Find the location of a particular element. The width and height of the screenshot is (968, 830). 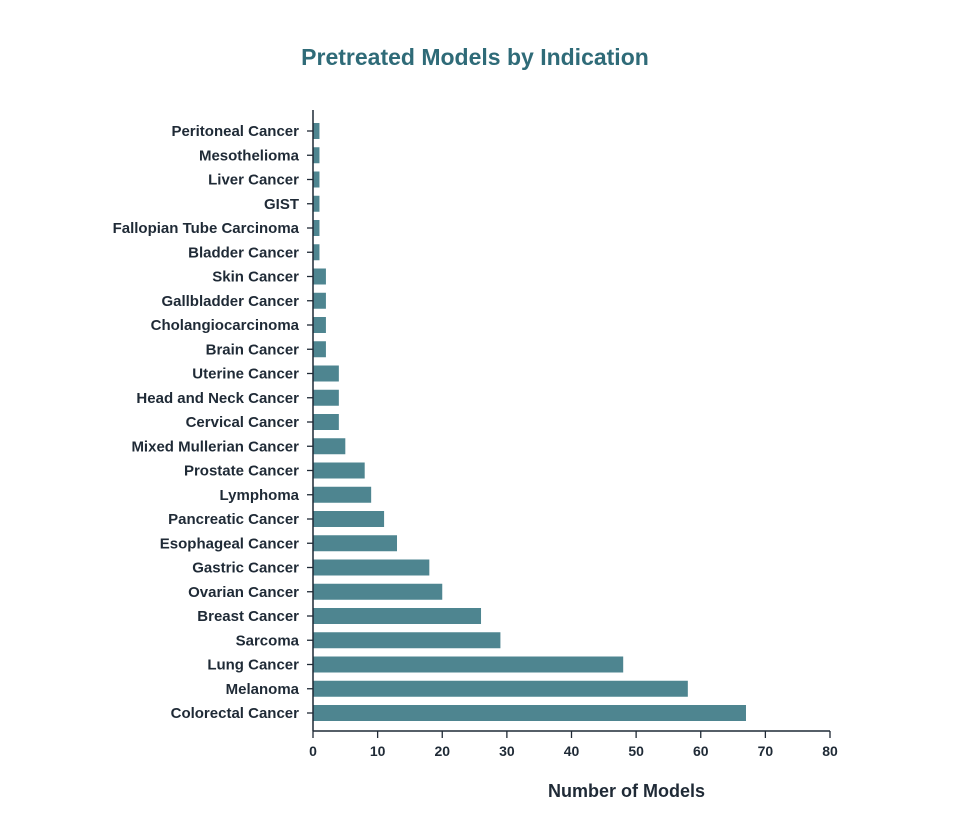

y-tick-label: Sarcoma is located at coordinates (268, 640).